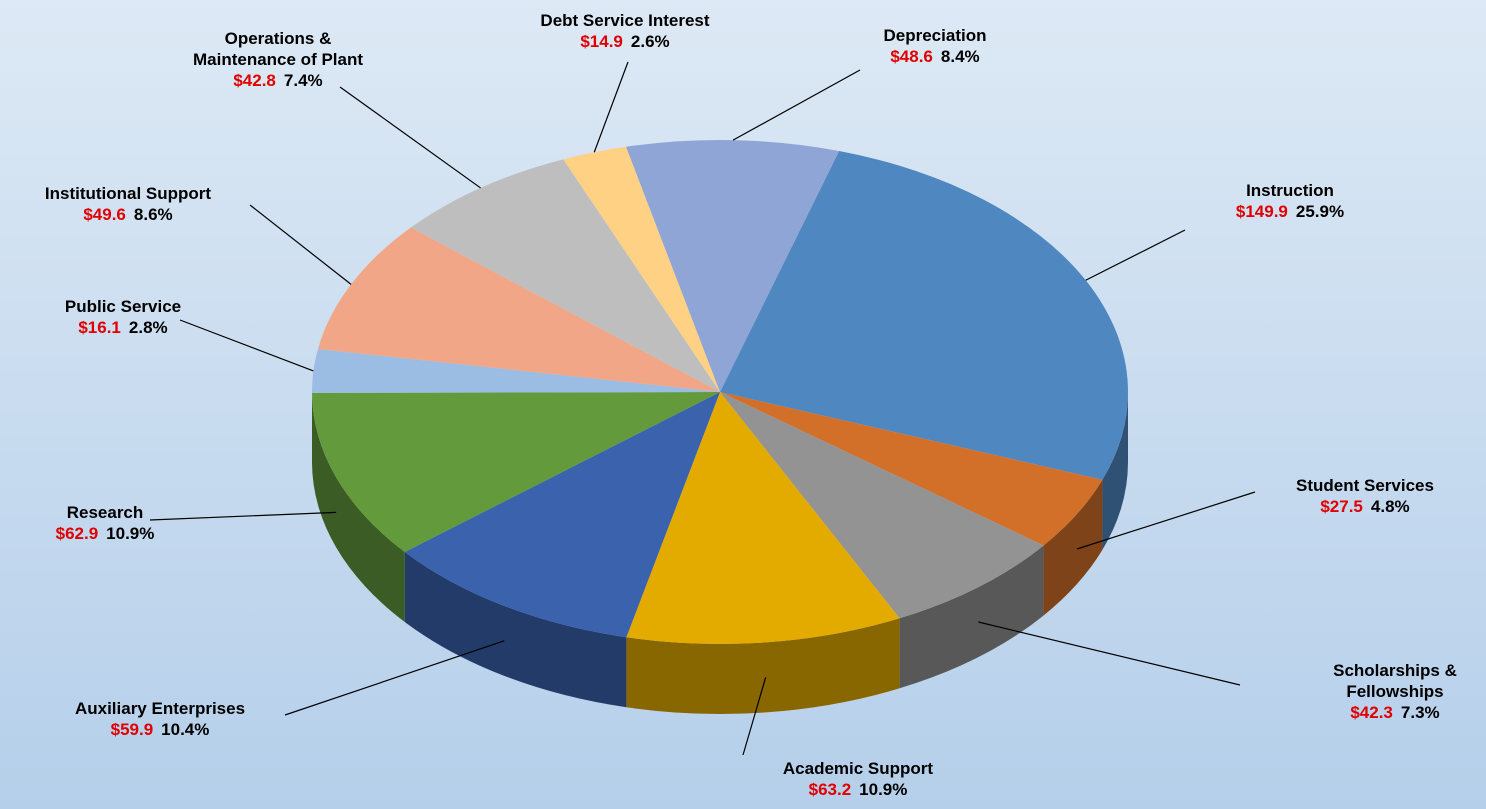  What do you see at coordinates (278, 80) in the screenshot?
I see `value-row: $42.8 7.4%` at bounding box center [278, 80].